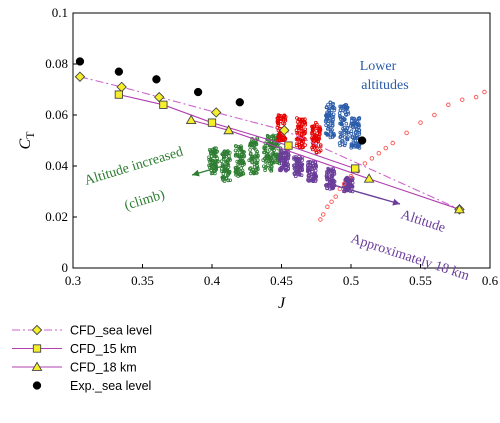 The height and width of the screenshot is (423, 500). What do you see at coordinates (111, 331) in the screenshot?
I see `legend-label-0: CFD_sea level` at bounding box center [111, 331].